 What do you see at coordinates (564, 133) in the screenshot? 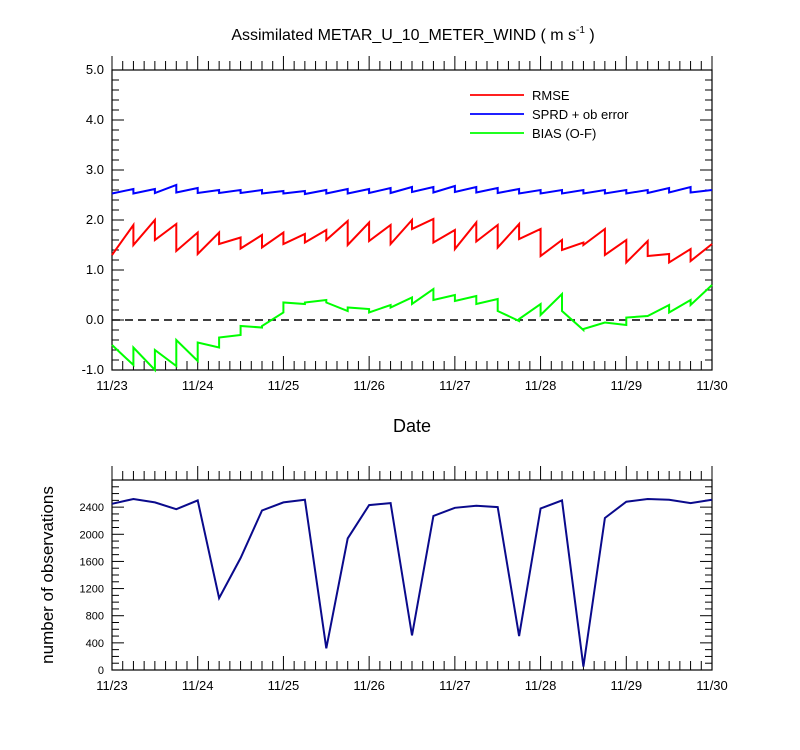
I see `legend-label-3: BIAS (O-F)` at bounding box center [564, 133].